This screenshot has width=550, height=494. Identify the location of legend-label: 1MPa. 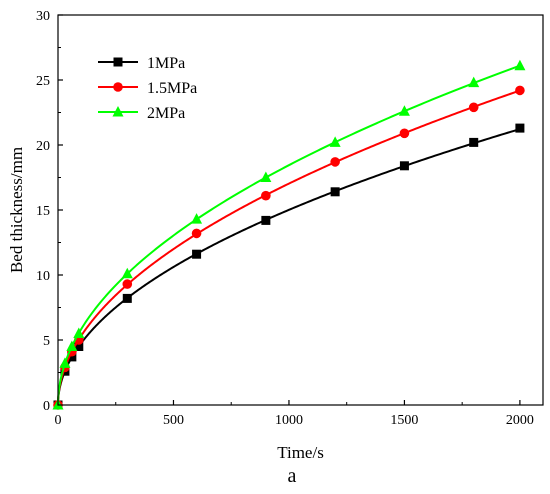
(166, 63).